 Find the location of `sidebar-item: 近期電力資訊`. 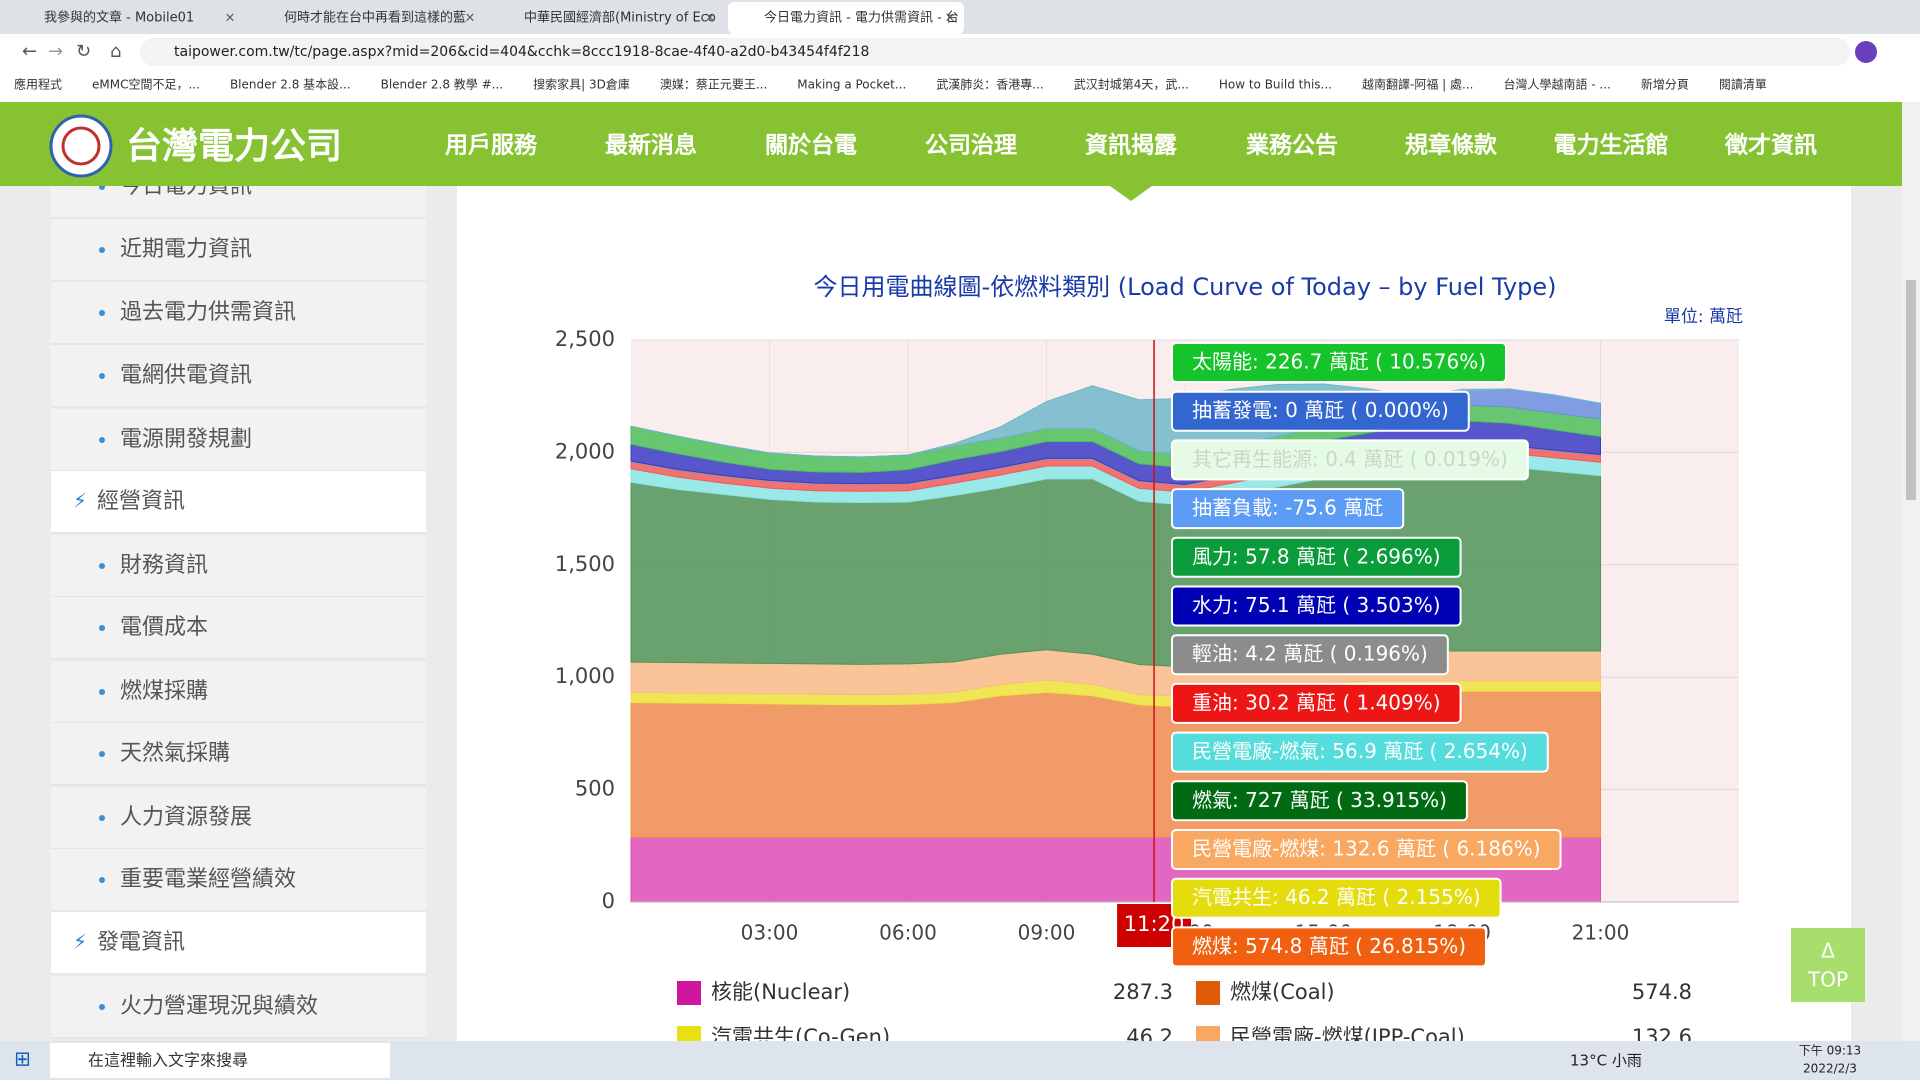

sidebar-item: 近期電力資訊 is located at coordinates (186, 249).